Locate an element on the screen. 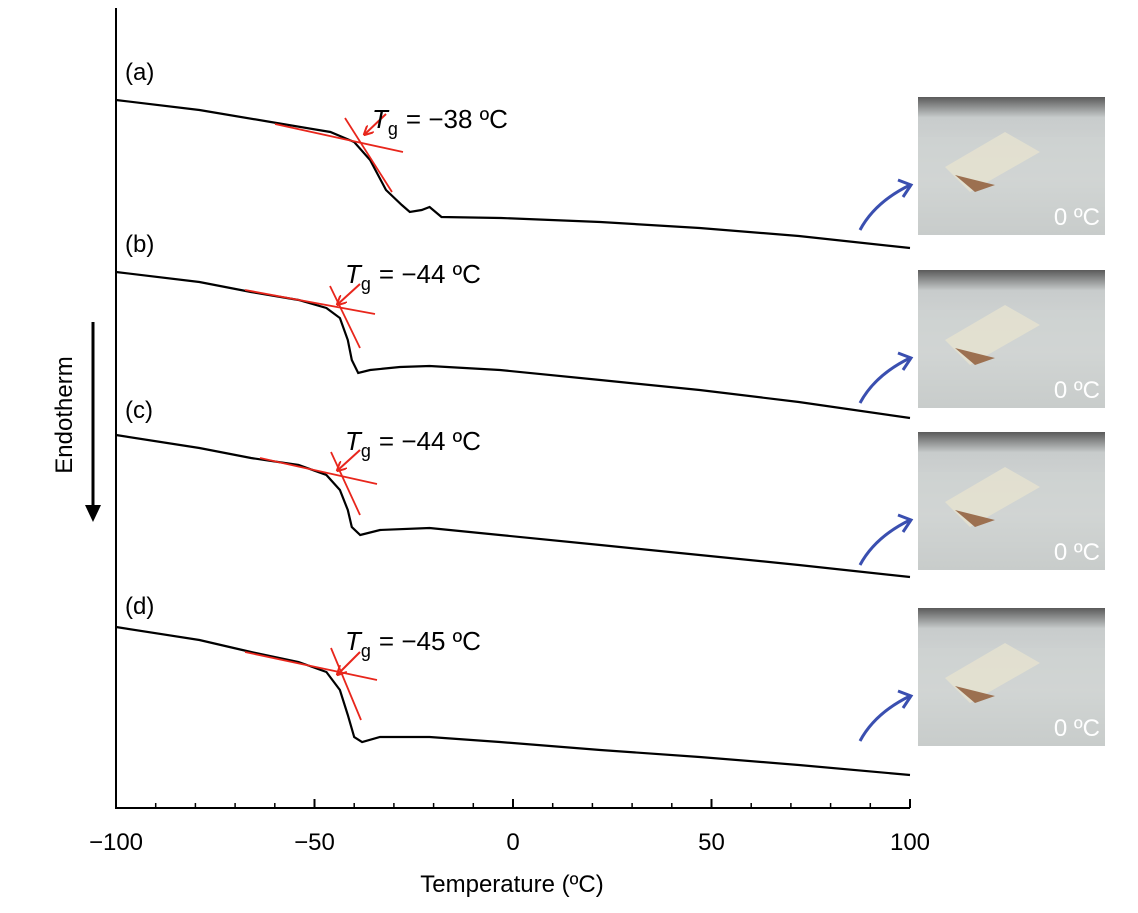 The image size is (1138, 913). curve-label: (b) is located at coordinates (139, 244).